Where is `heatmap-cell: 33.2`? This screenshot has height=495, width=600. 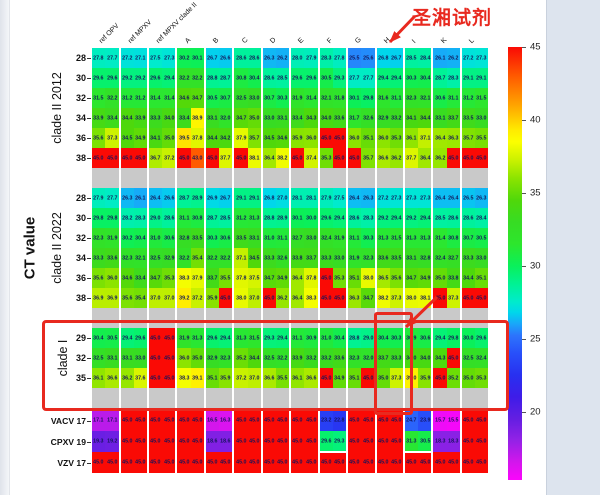 heatmap-cell: 33.2 is located at coordinates (396, 118).